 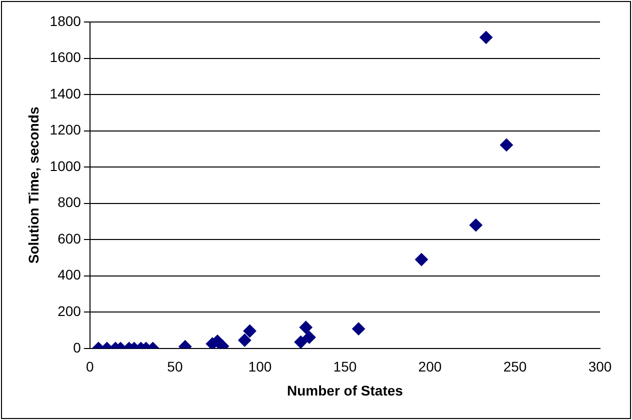 I want to click on x-tick-label: 250, so click(x=515, y=366).